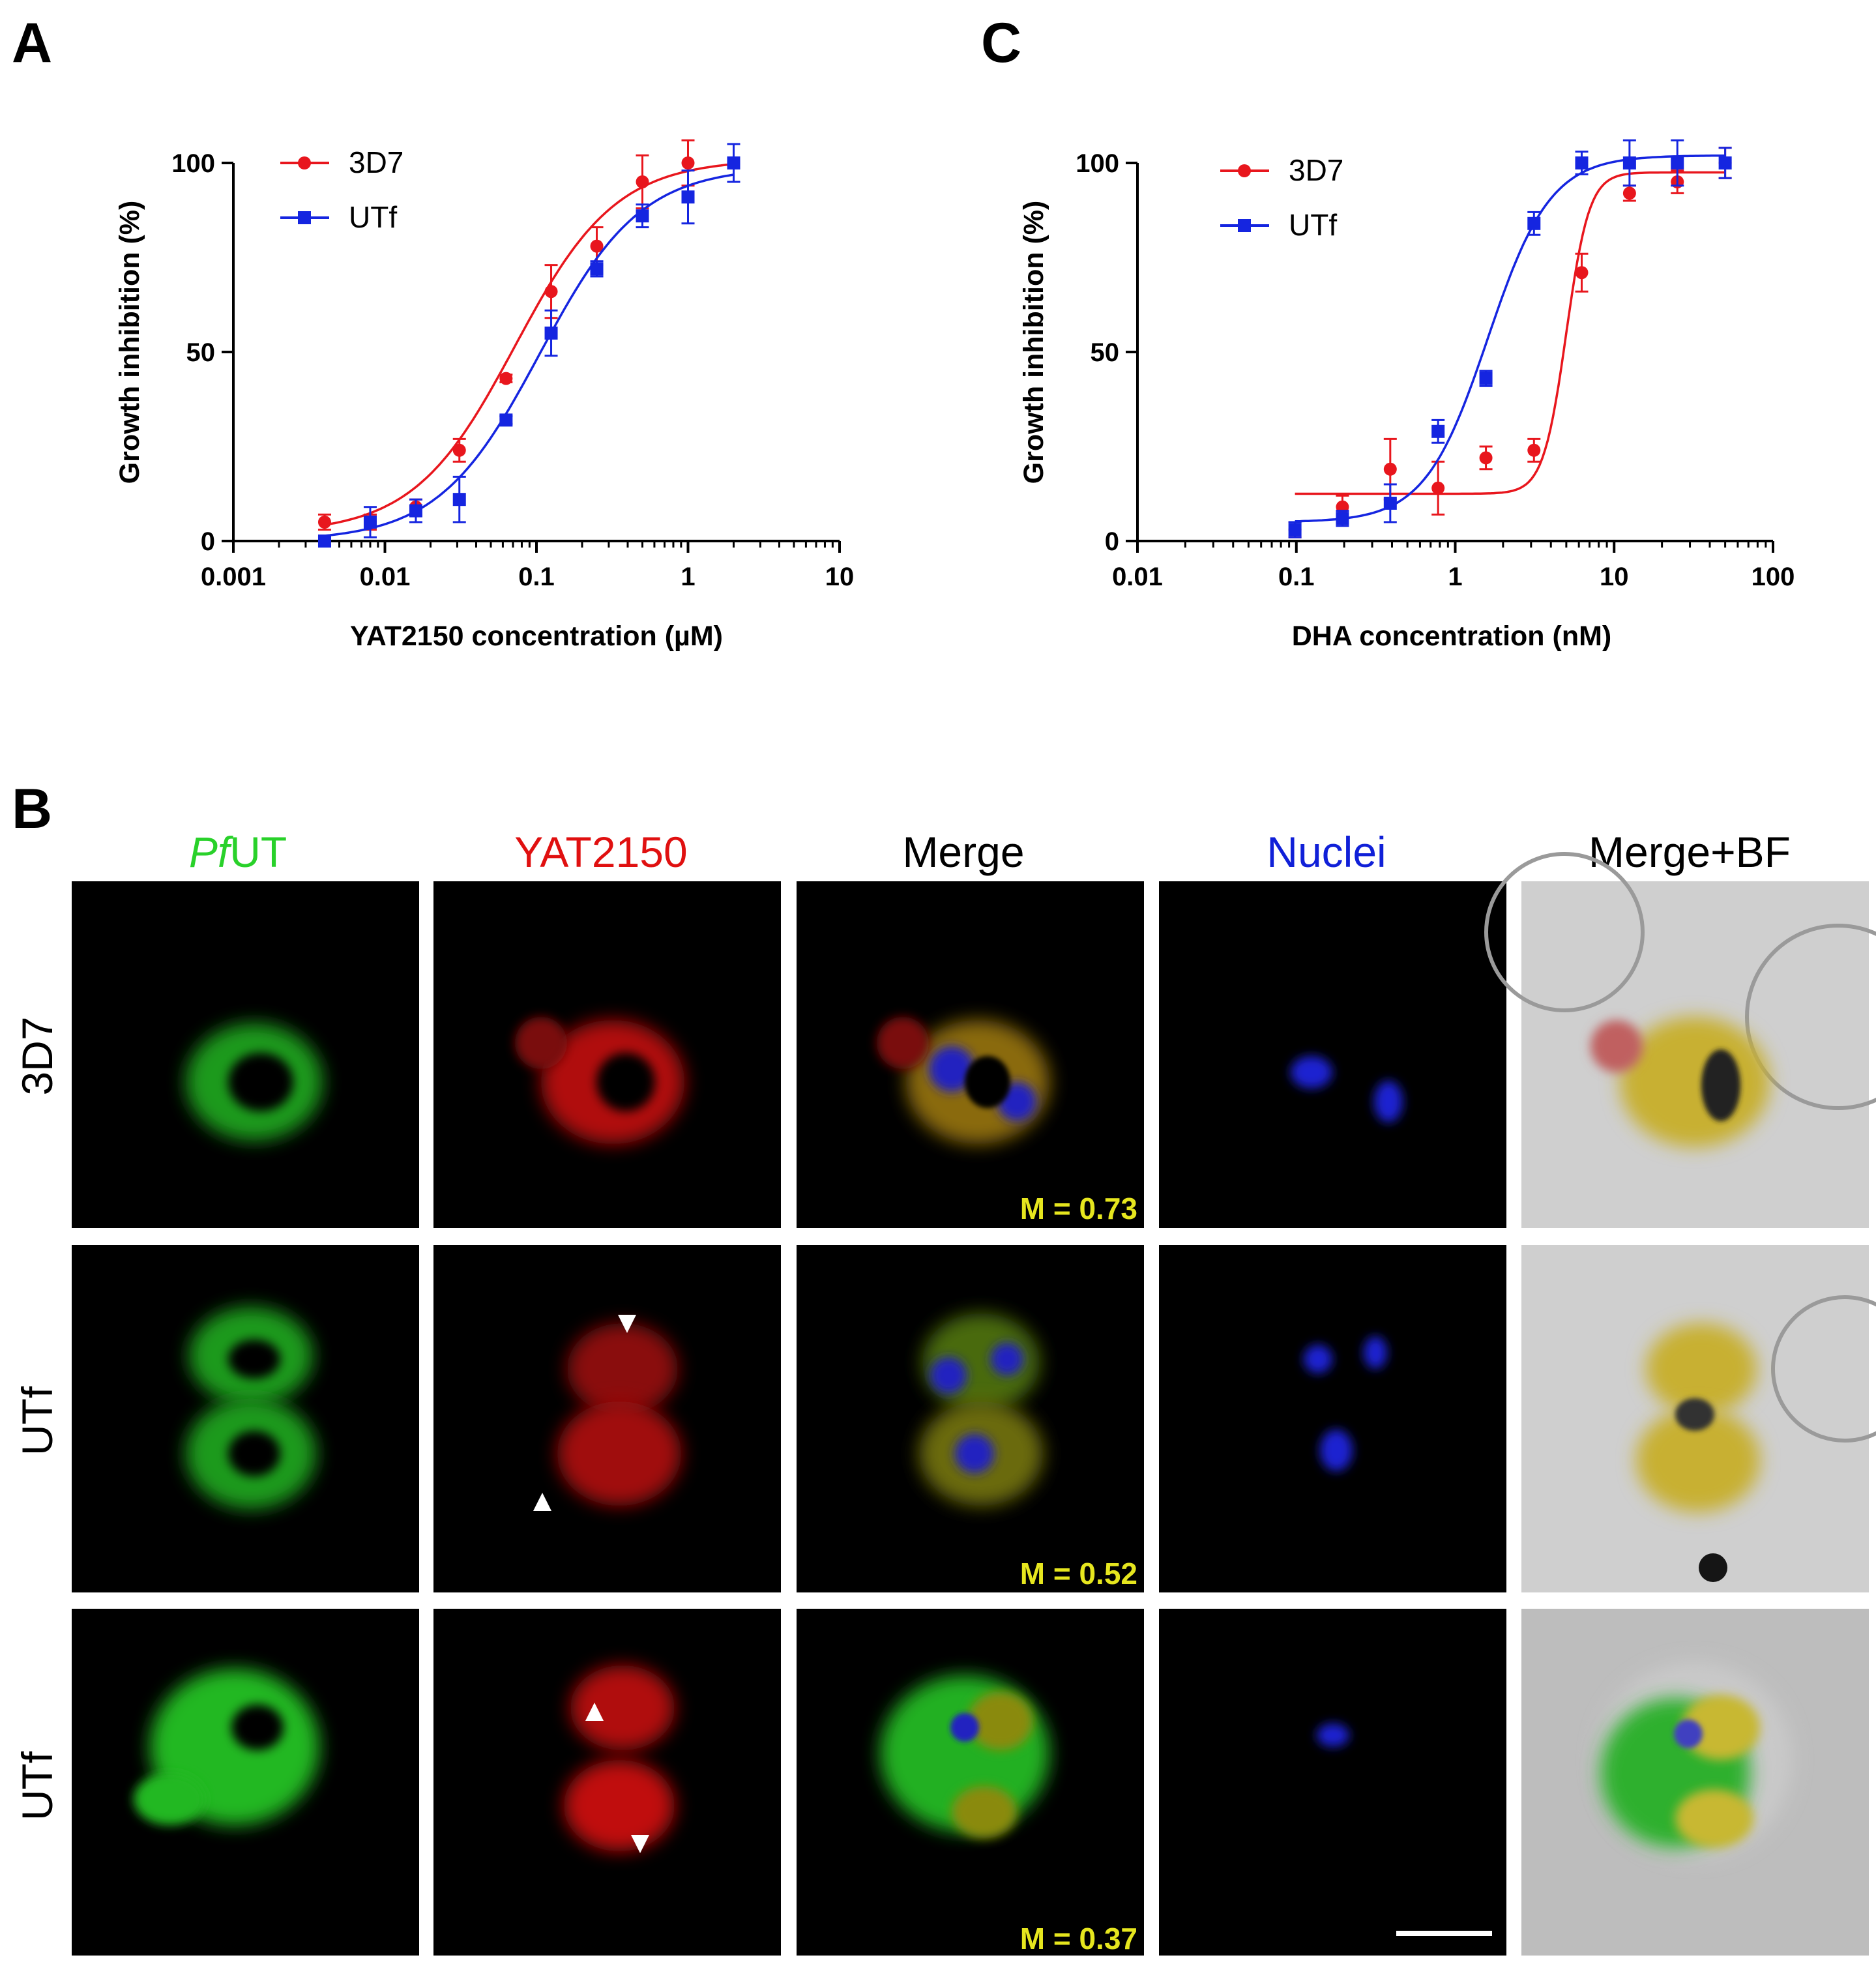 The height and width of the screenshot is (1964, 1876). I want to click on col-header-merge: Merge, so click(963, 852).